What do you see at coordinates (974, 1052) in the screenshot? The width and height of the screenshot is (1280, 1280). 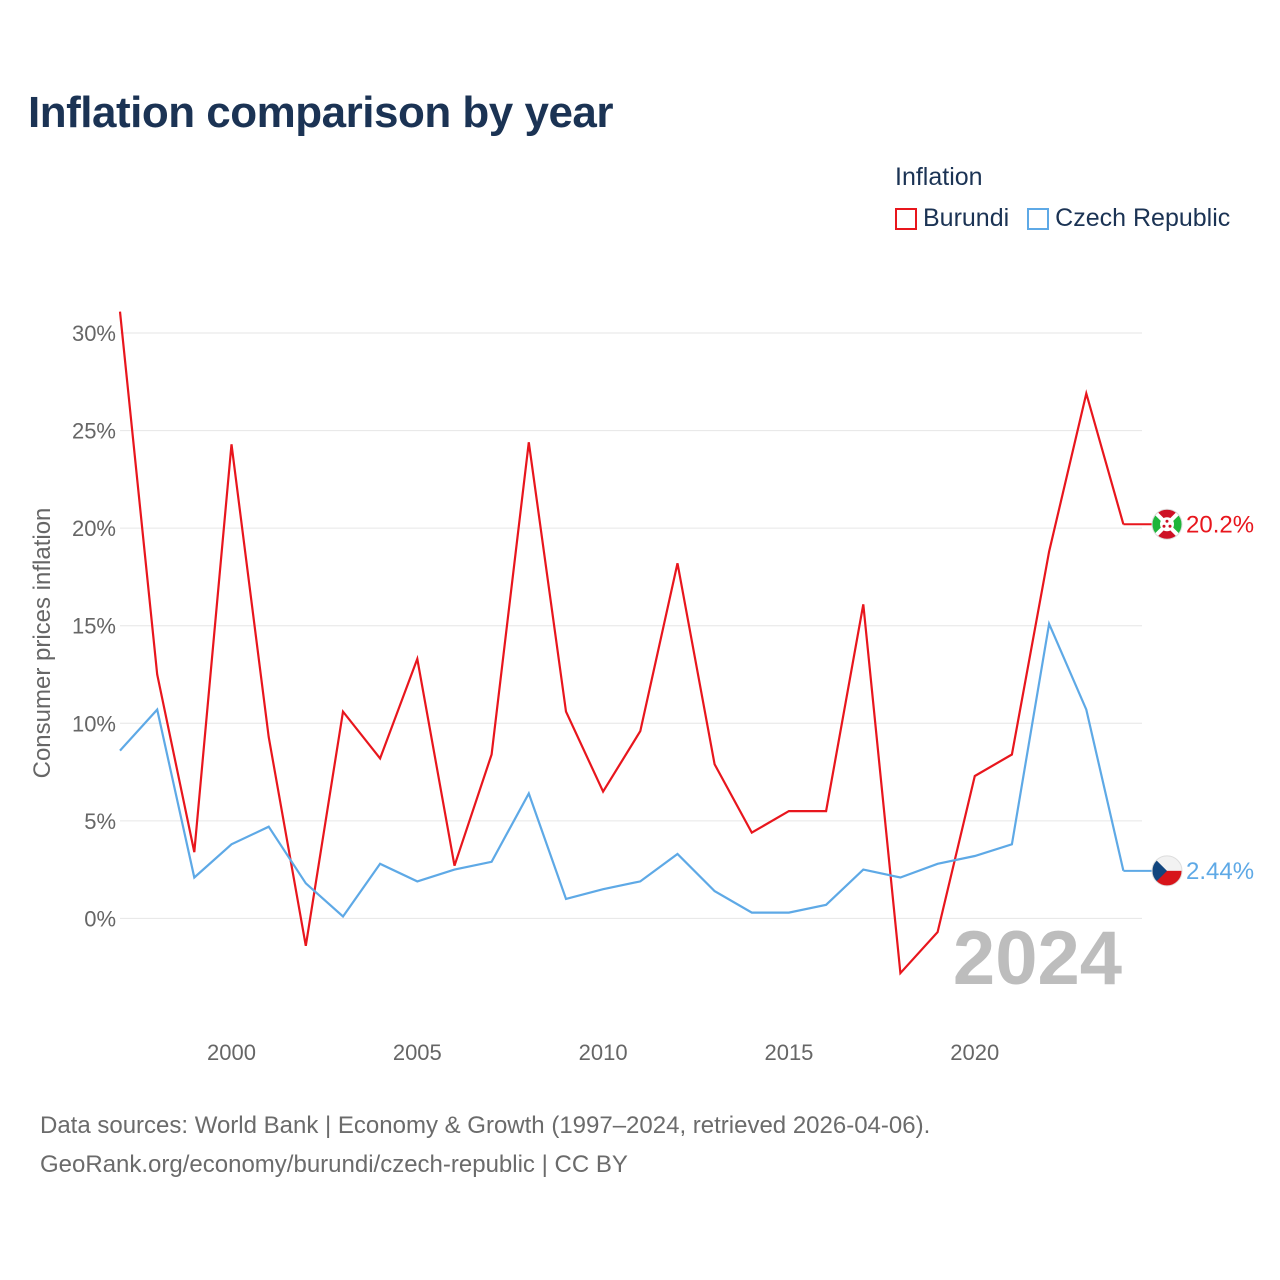 I see `x-tick-label-2020: 2020` at bounding box center [974, 1052].